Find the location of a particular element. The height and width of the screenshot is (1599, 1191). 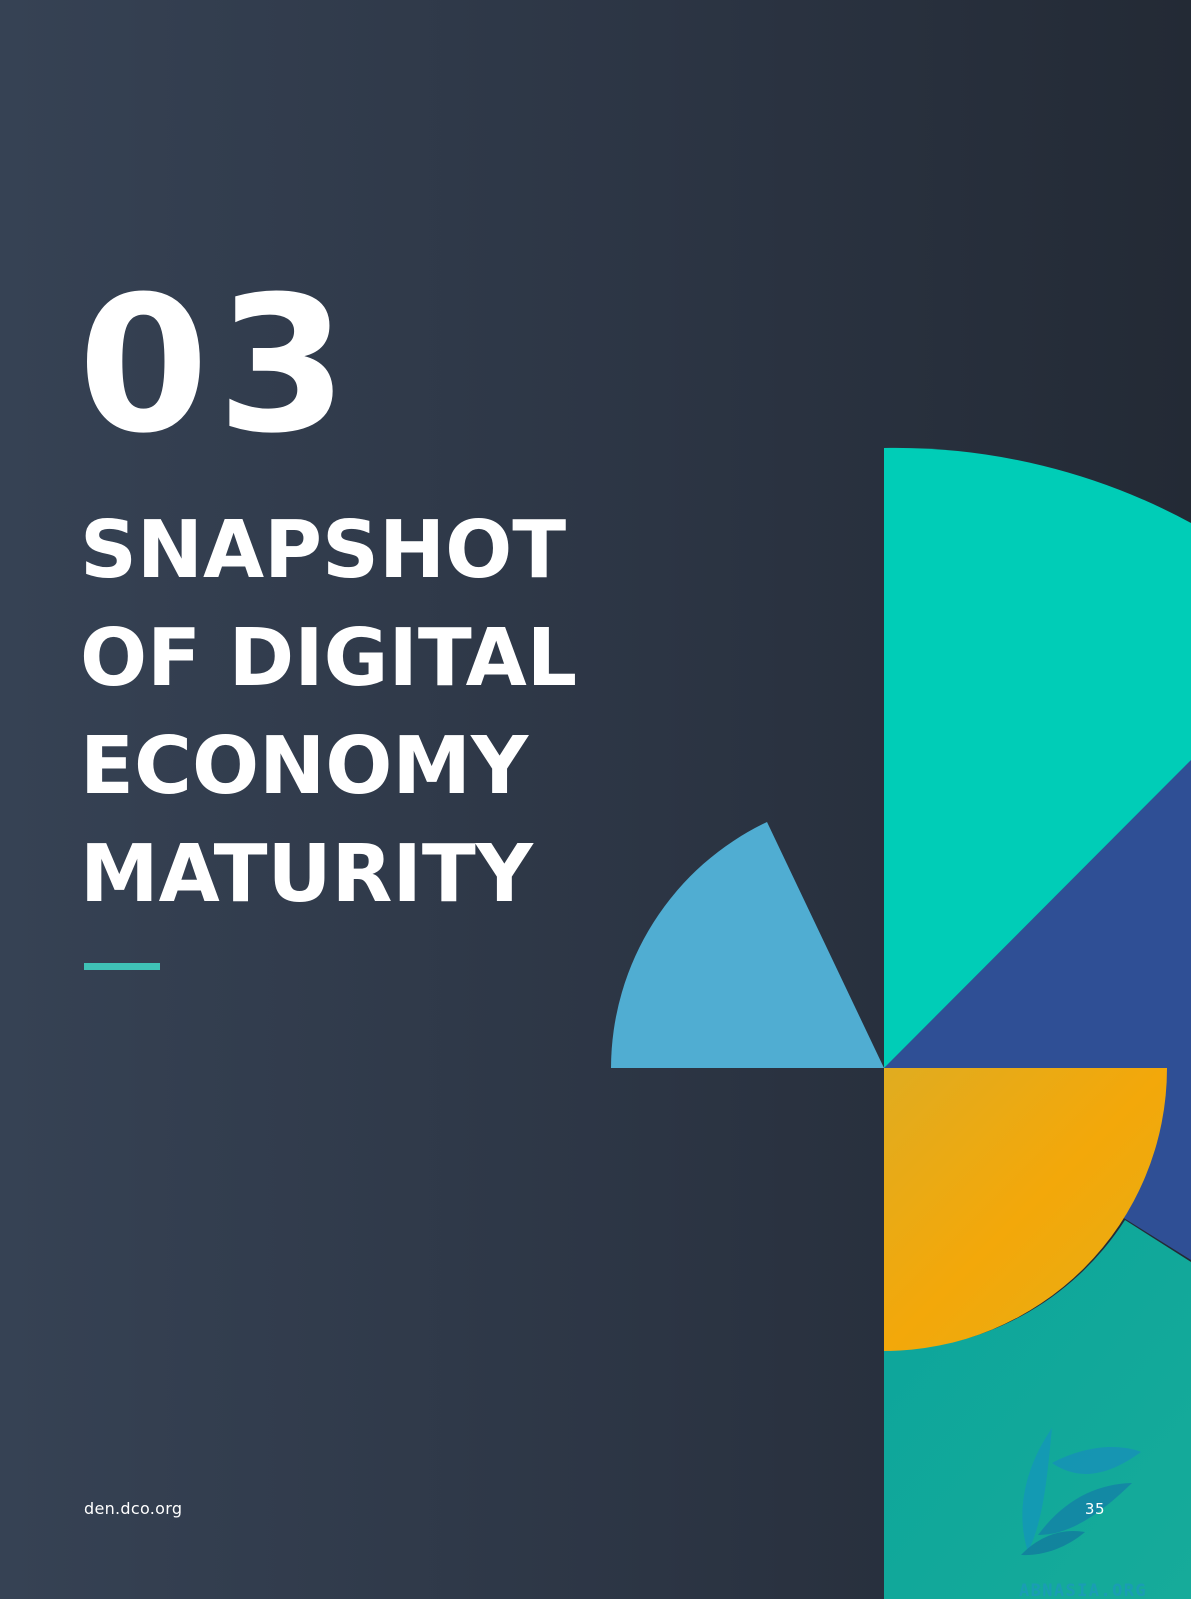

chapter-number: 03 is located at coordinates (217, 365).